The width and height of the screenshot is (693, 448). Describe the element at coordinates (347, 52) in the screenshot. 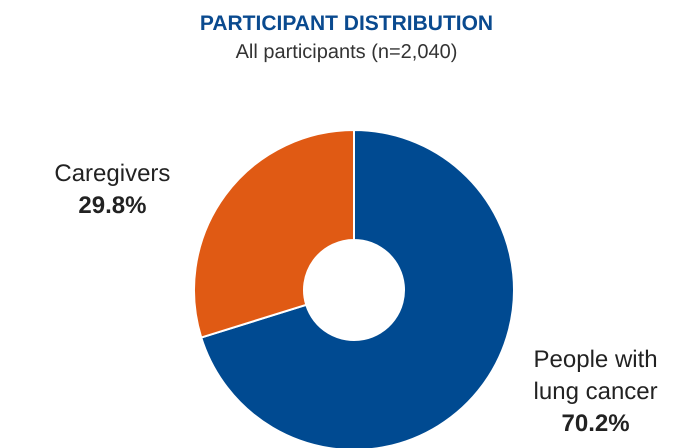

I see `chart-subtitle: All participants (n=2,040)` at that location.